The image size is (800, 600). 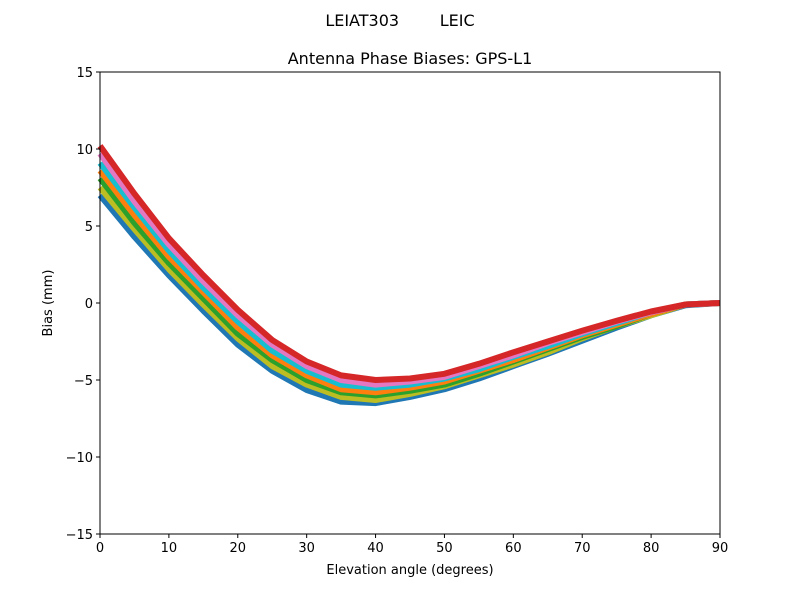 What do you see at coordinates (238, 548) in the screenshot?
I see `x-tick-label: 20` at bounding box center [238, 548].